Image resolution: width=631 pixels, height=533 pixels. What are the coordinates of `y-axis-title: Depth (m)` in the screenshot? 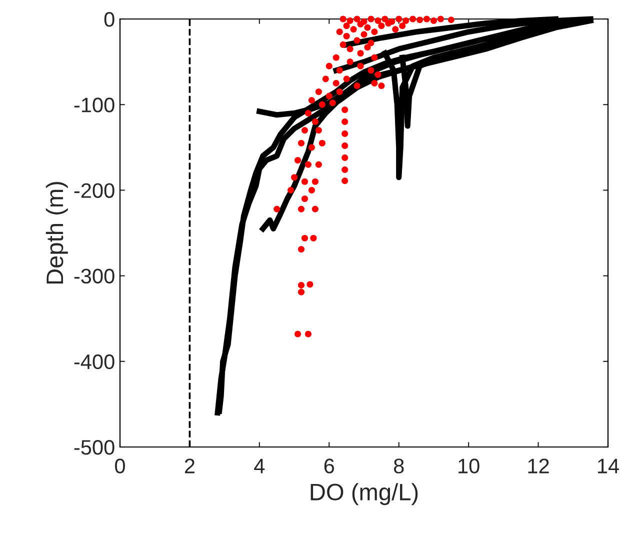 It's located at (57, 233).